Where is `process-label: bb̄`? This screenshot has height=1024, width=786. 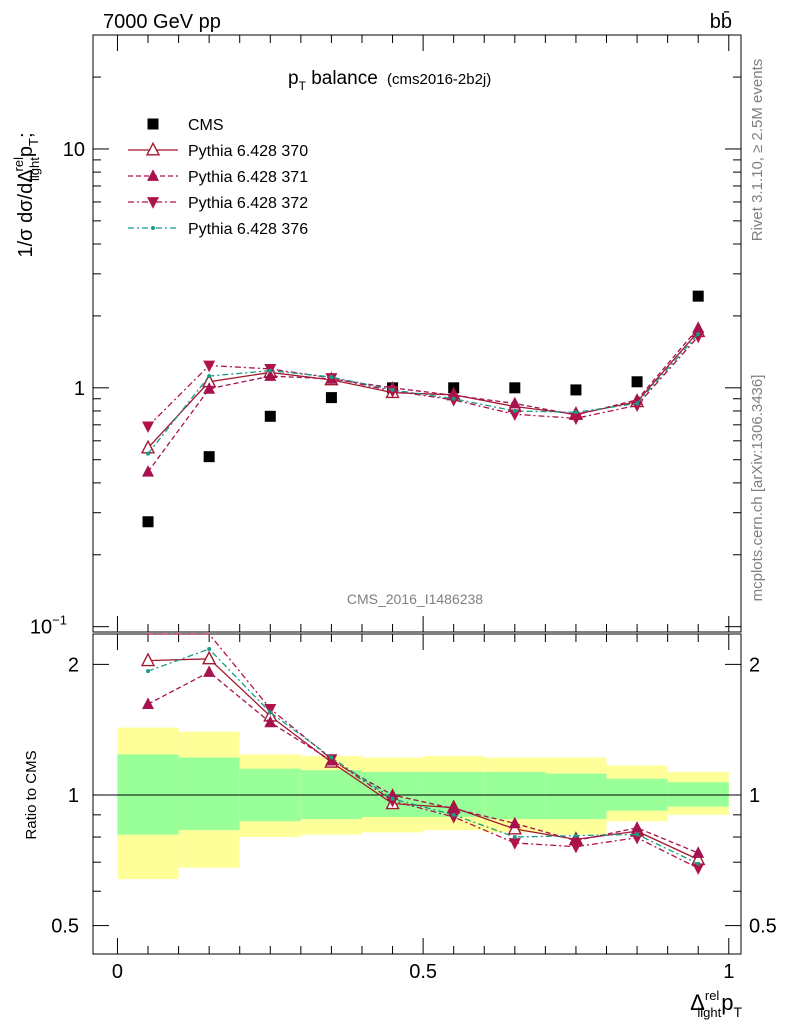
process-label: bb̄ is located at coordinates (721, 21).